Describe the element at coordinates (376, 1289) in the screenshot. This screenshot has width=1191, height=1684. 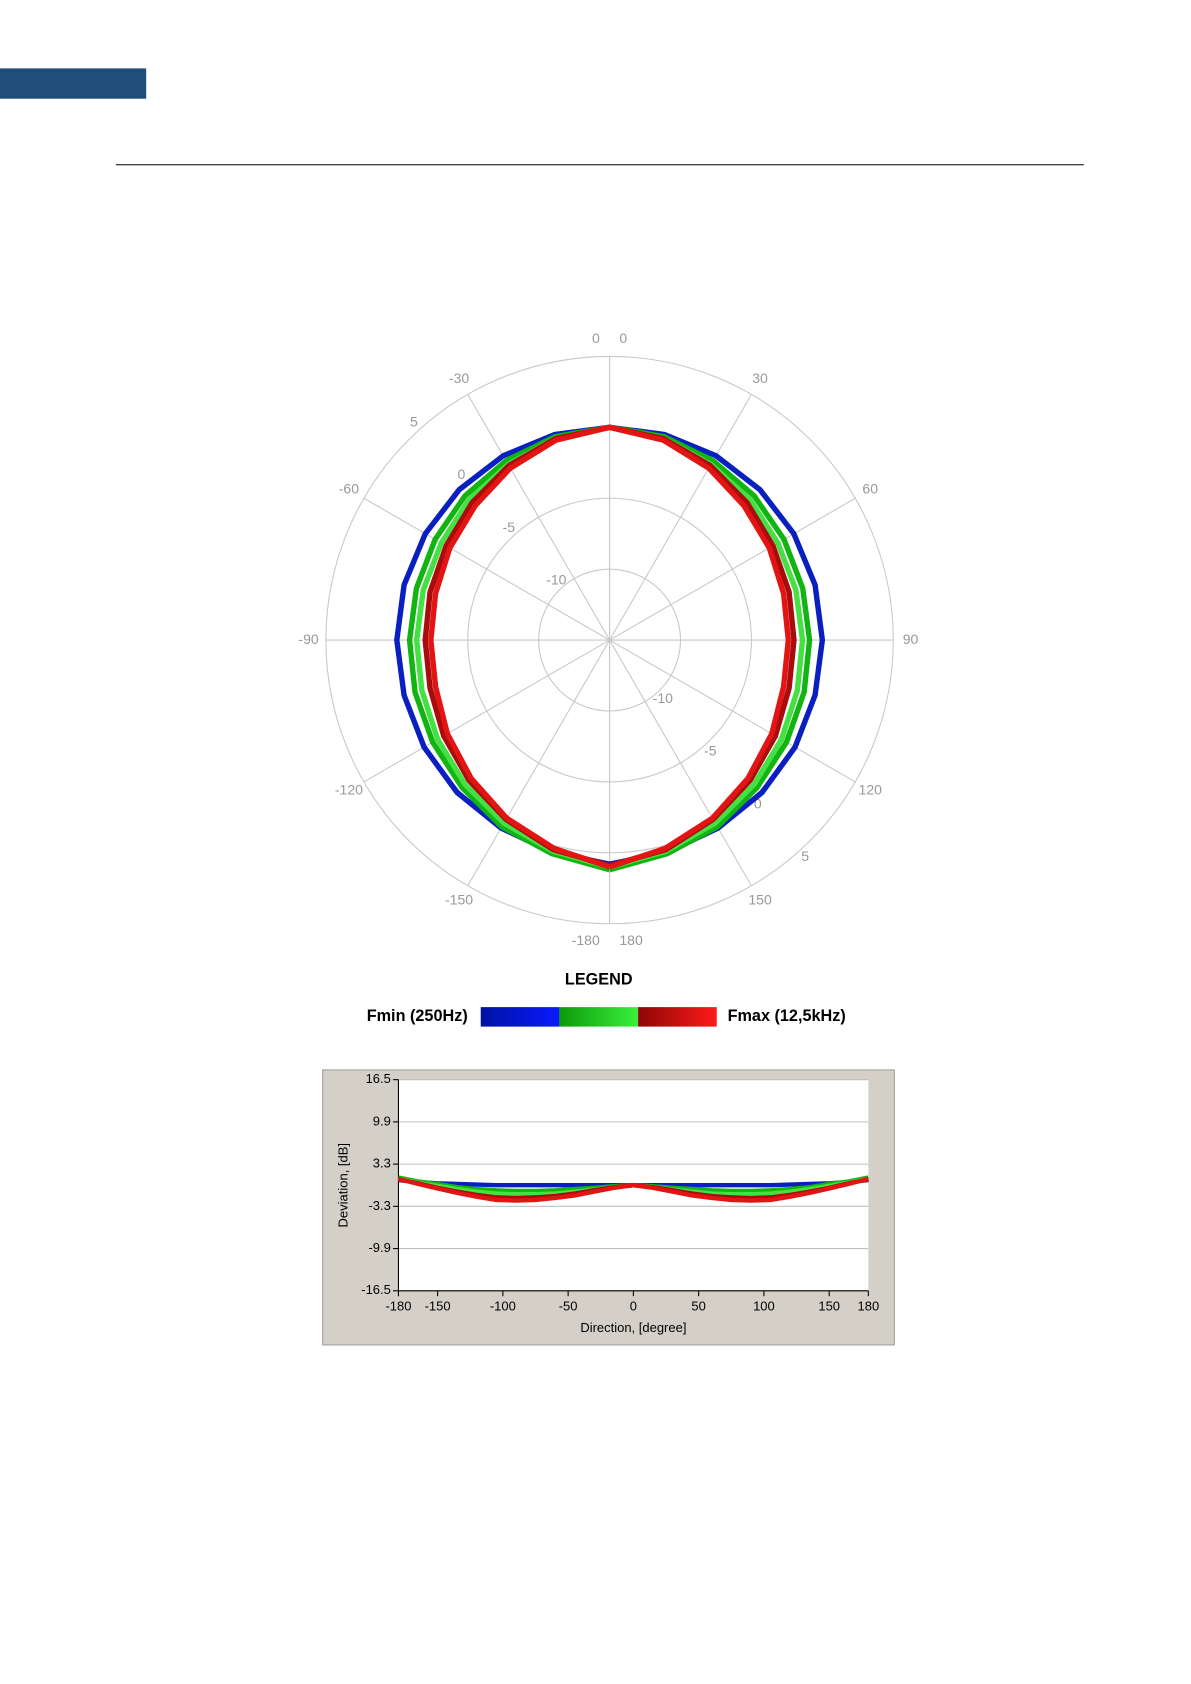
I see `y-tick-label: -16.5` at that location.